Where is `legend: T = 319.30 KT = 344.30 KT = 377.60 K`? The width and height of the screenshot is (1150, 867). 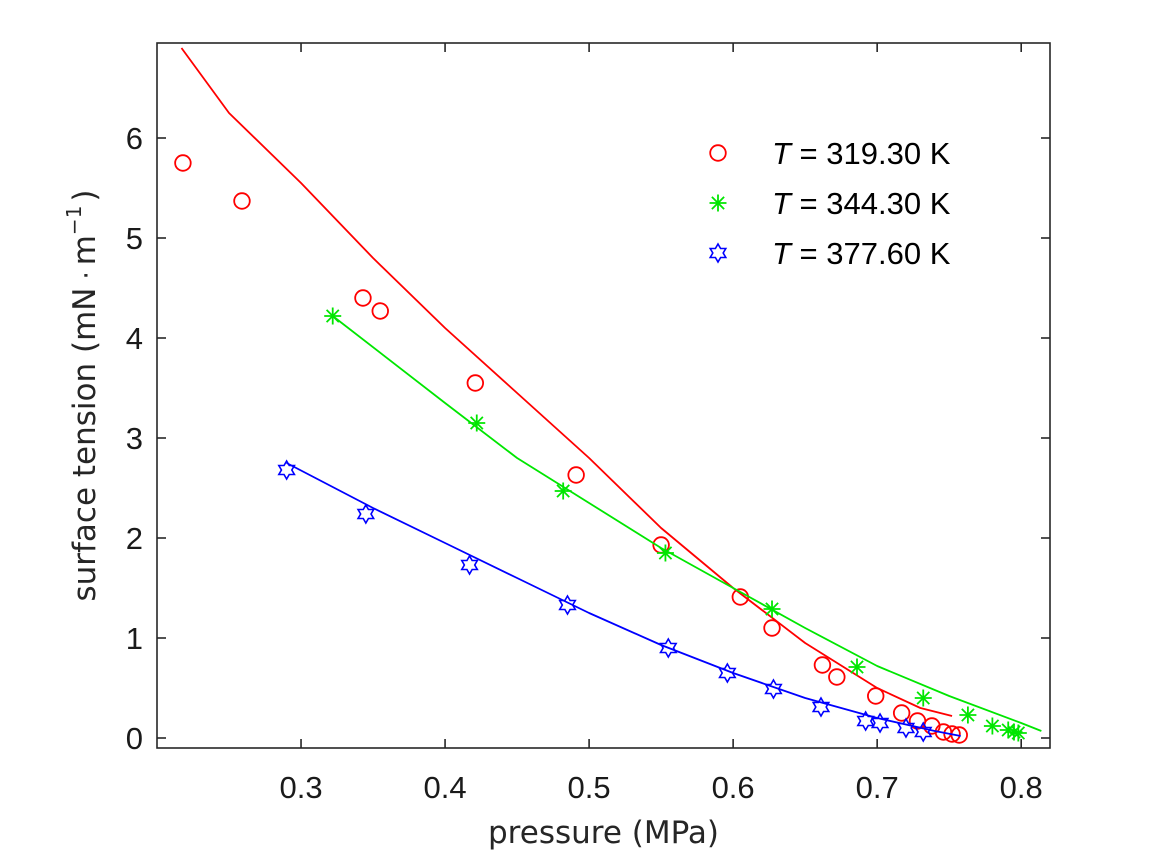
legend: T = 319.30 KT = 344.30 KT = 377.60 K is located at coordinates (829, 203).